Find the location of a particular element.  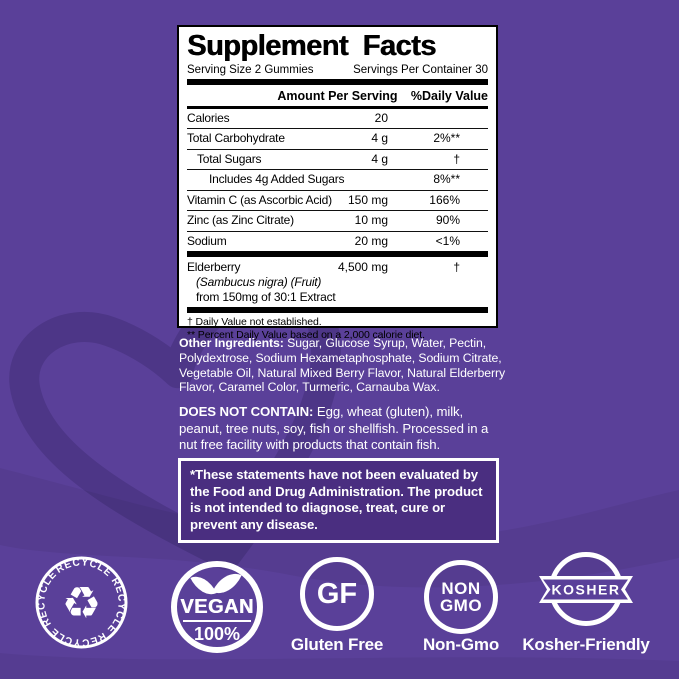

nutrient-row-vitamin-c: Vitamin C (as Ascorbic Acid) 150 mg 166% is located at coordinates (337, 201).